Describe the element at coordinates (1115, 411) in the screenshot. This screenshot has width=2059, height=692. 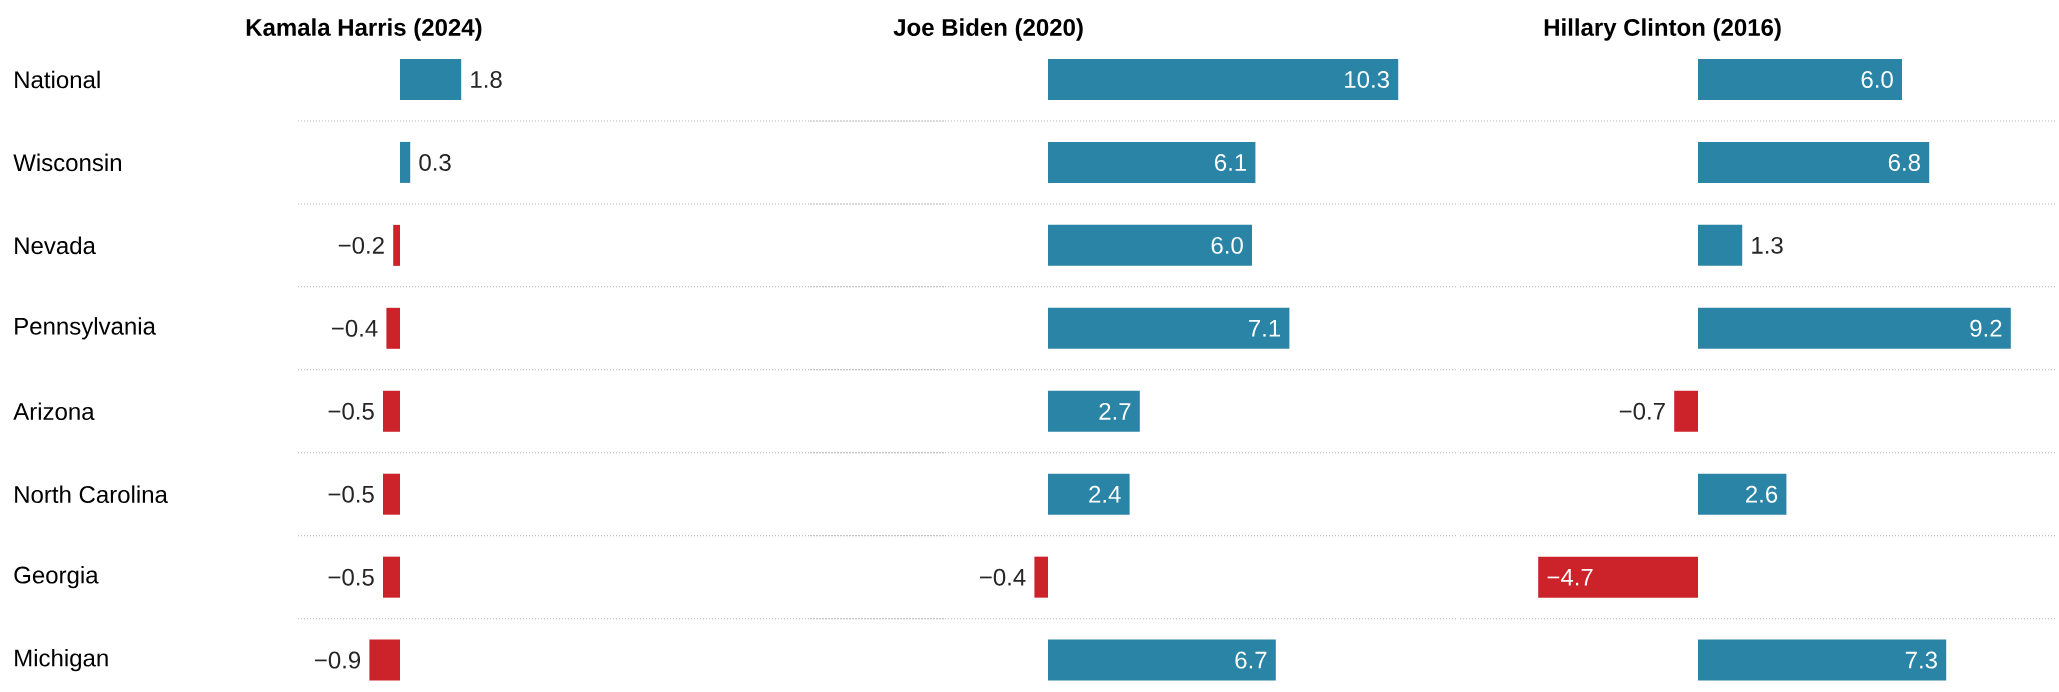
I see `data-label: 2.7` at that location.